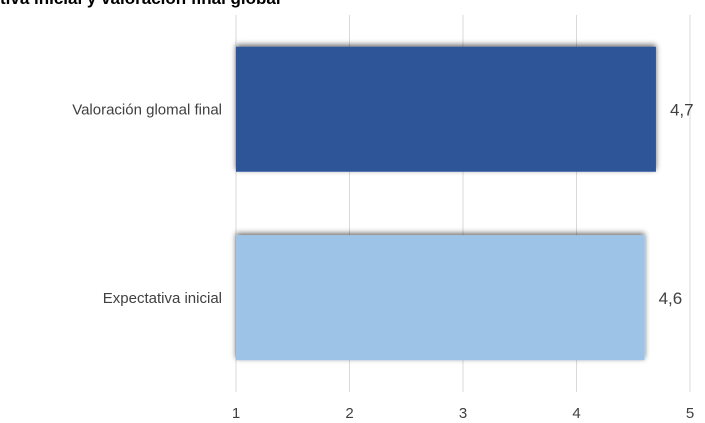 This screenshot has height=423, width=705. Describe the element at coordinates (349, 413) in the screenshot. I see `x-tick-label: 2` at that location.